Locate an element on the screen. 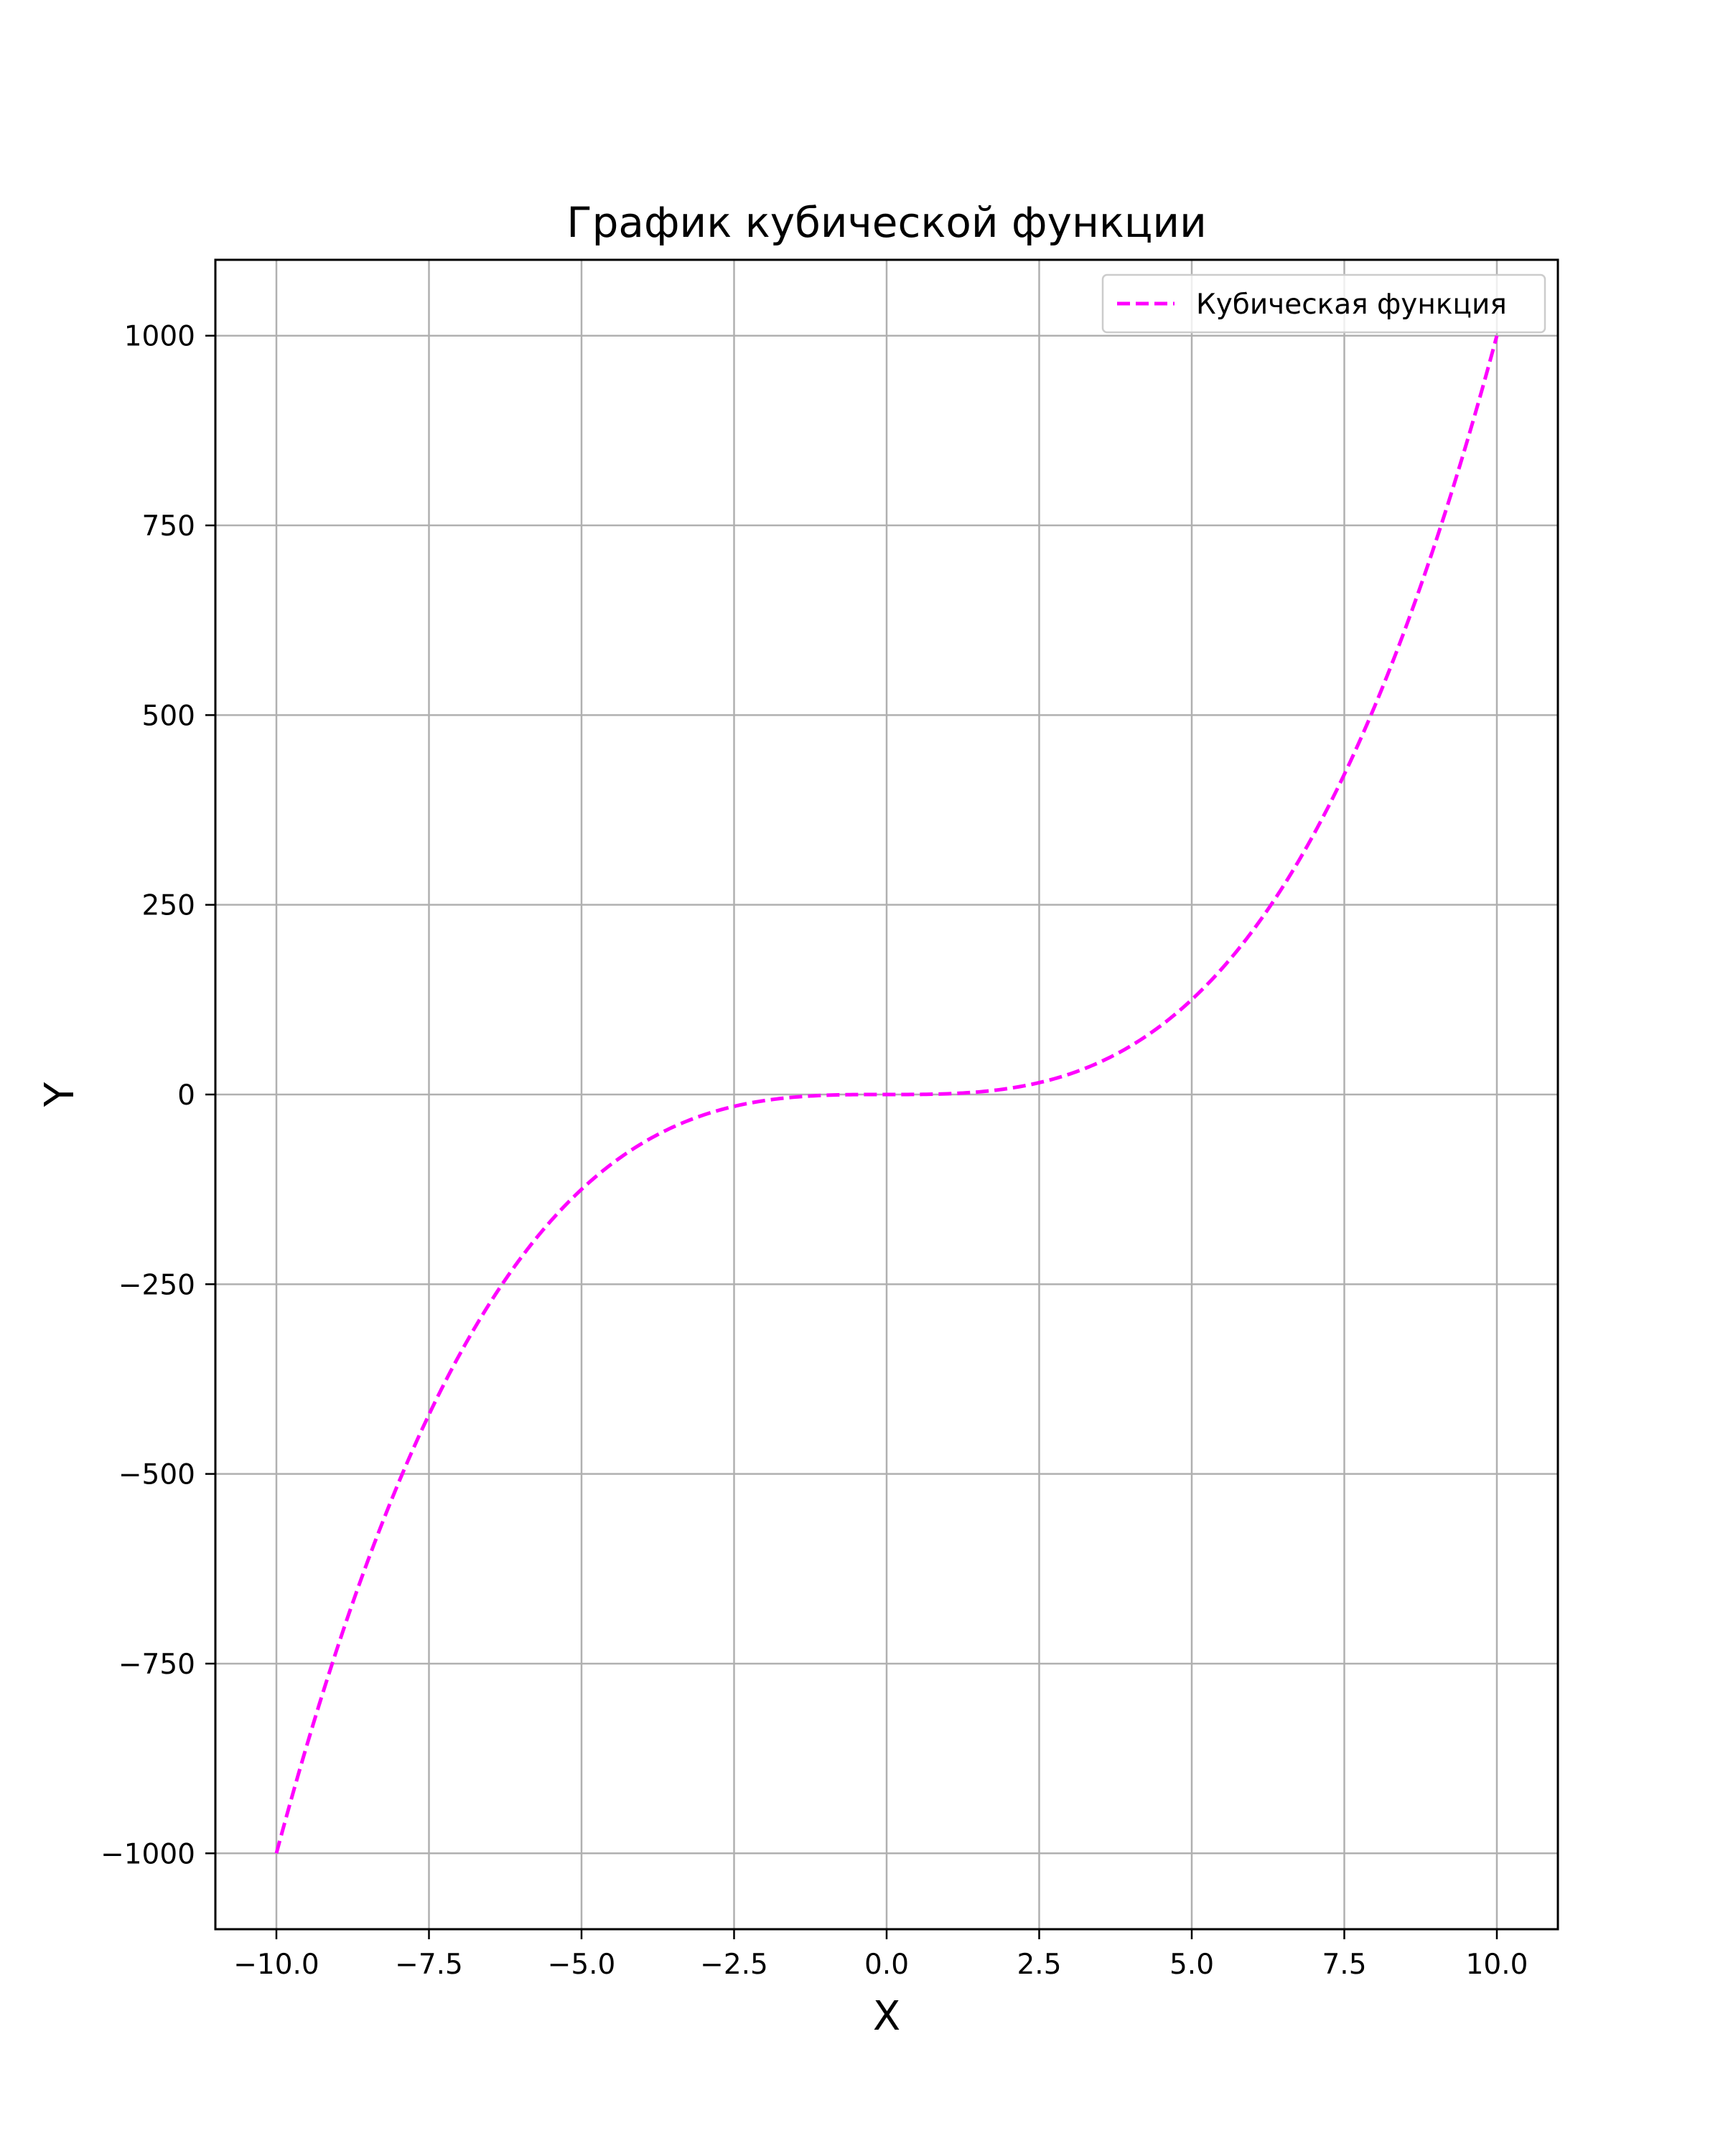 The height and width of the screenshot is (2156, 1723). y-tick-label: −1000 is located at coordinates (148, 1854).